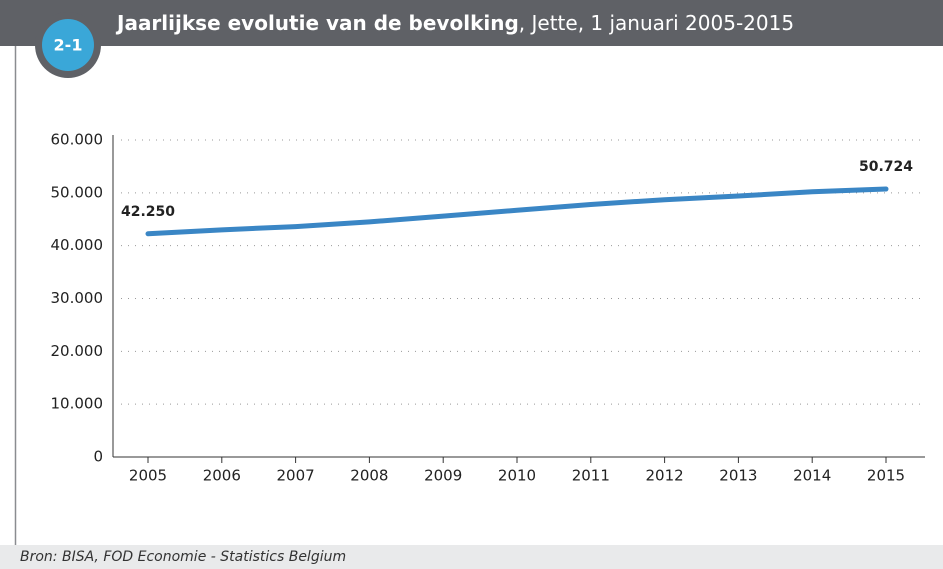  I want to click on y-tick-label: 60.000, so click(77, 140).